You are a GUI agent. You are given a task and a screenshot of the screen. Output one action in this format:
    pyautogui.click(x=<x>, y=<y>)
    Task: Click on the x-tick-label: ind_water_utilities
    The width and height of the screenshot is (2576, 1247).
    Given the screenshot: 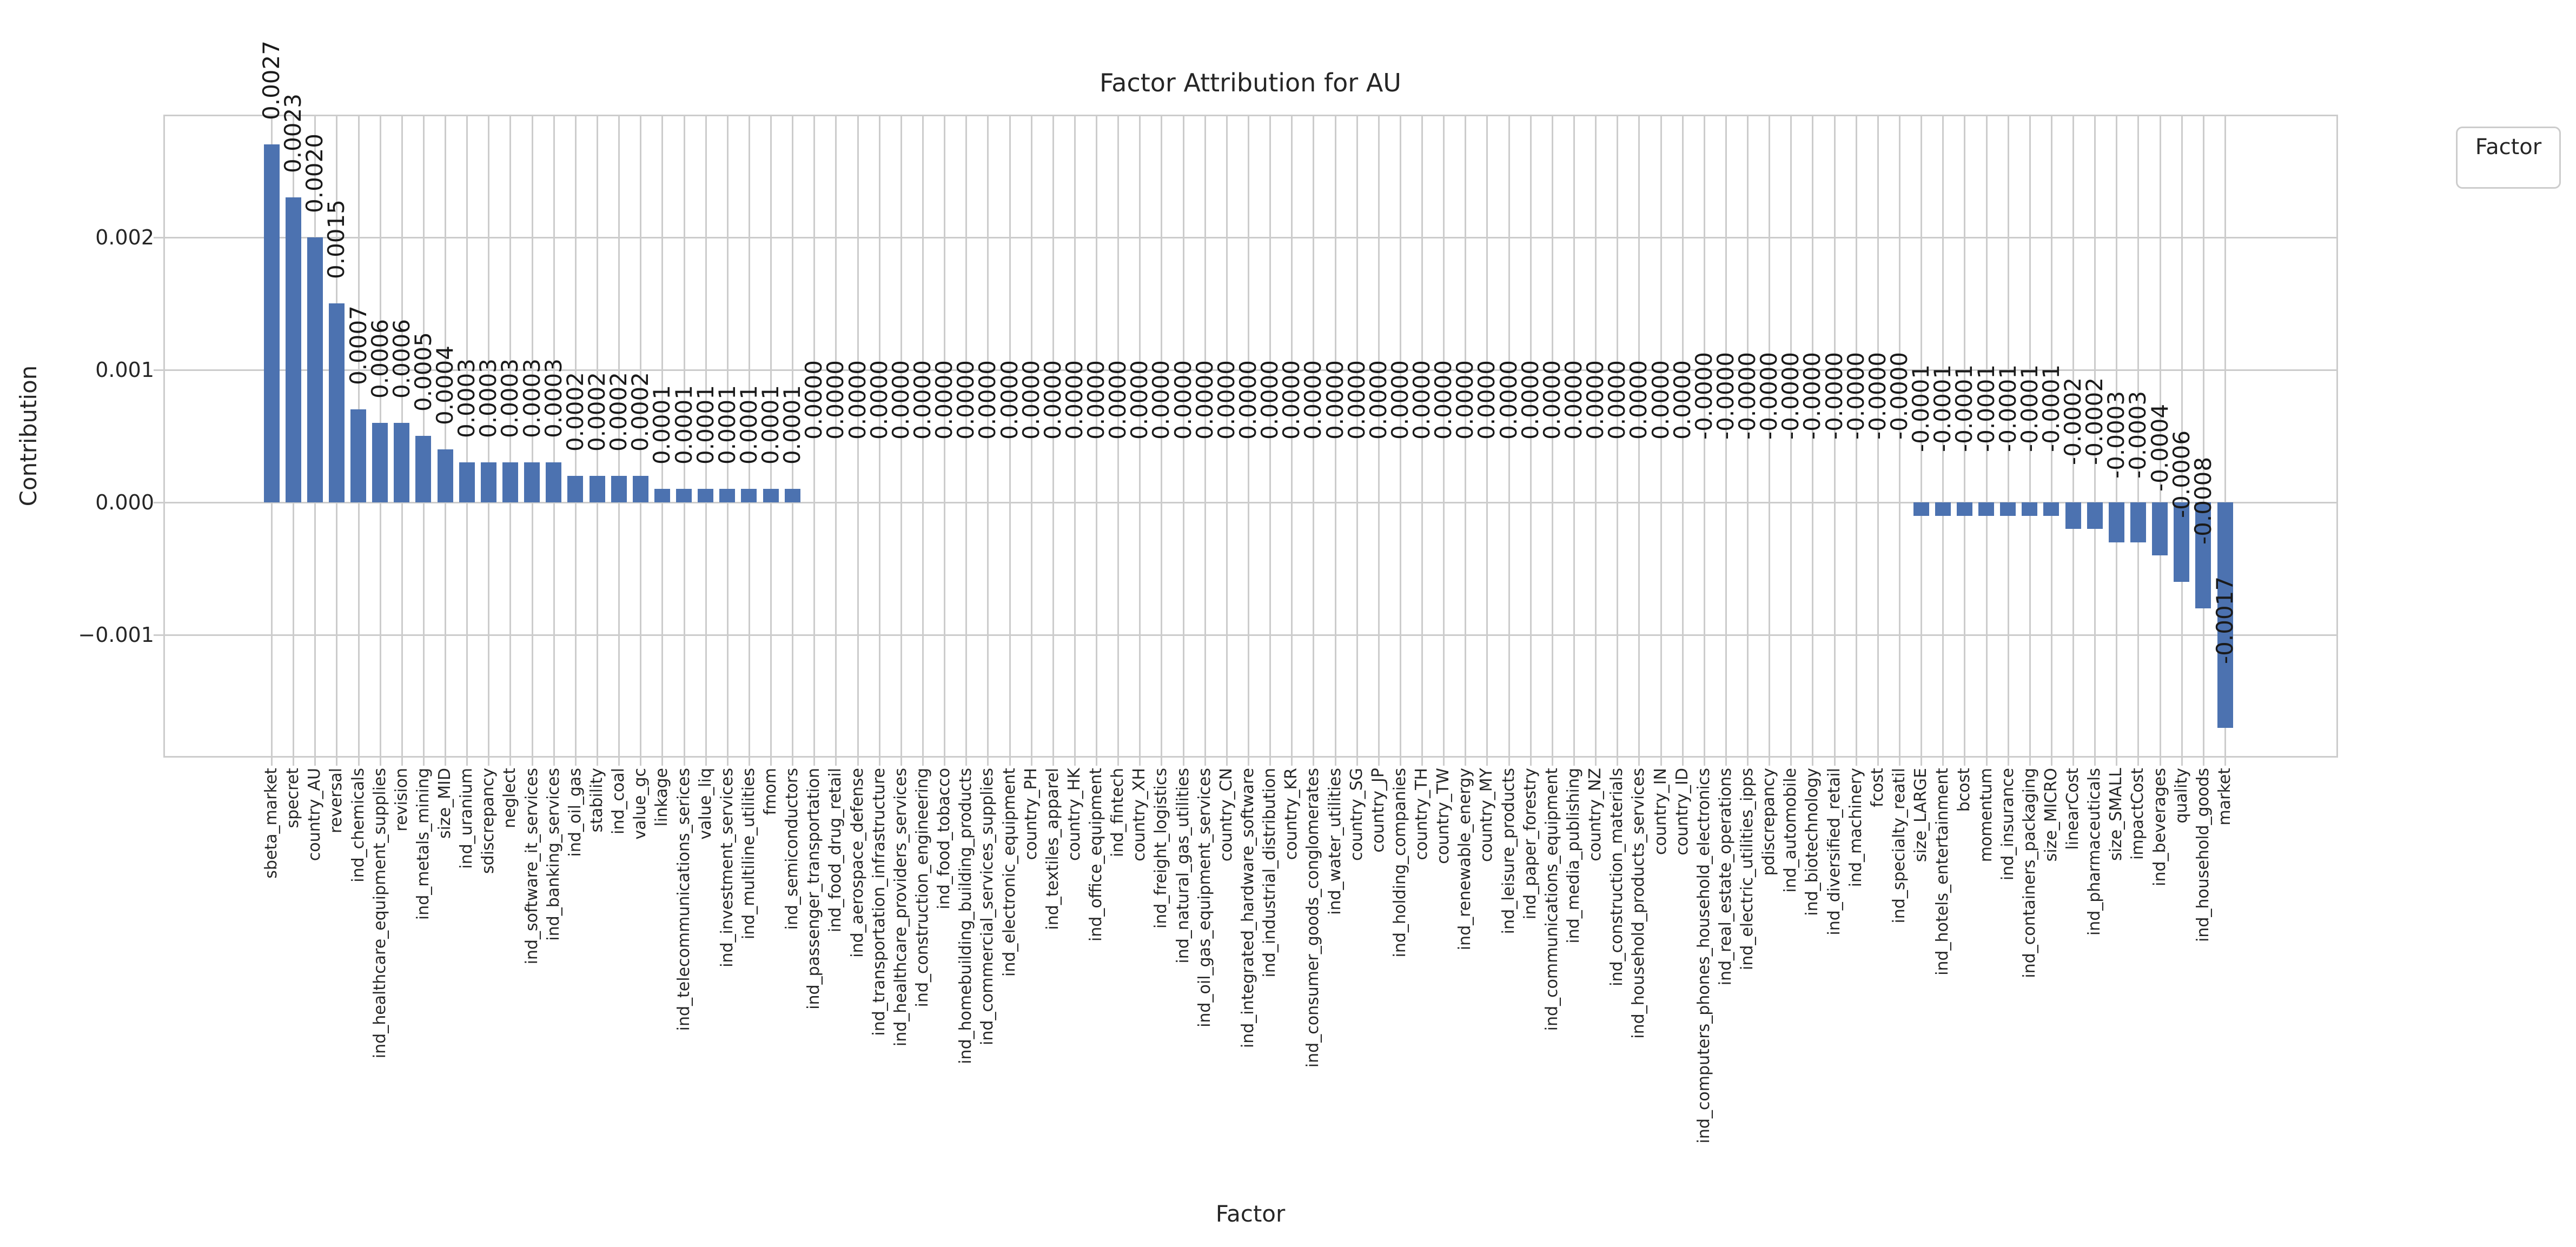 What is the action you would take?
    pyautogui.click(x=1335, y=841)
    